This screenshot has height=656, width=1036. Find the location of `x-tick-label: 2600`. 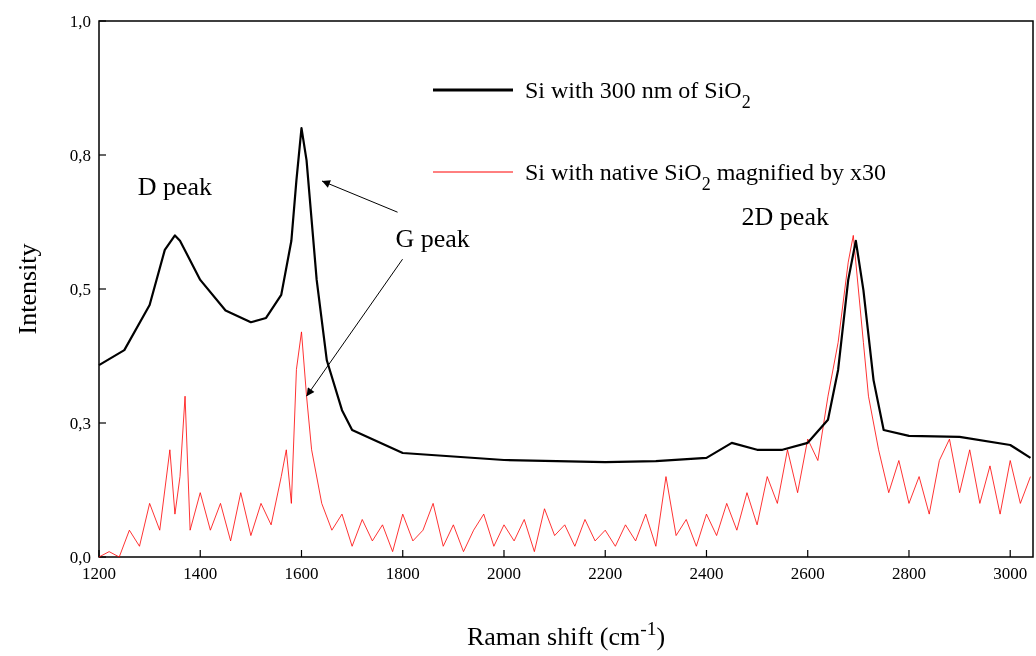

x-tick-label: 2600 is located at coordinates (807, 573).